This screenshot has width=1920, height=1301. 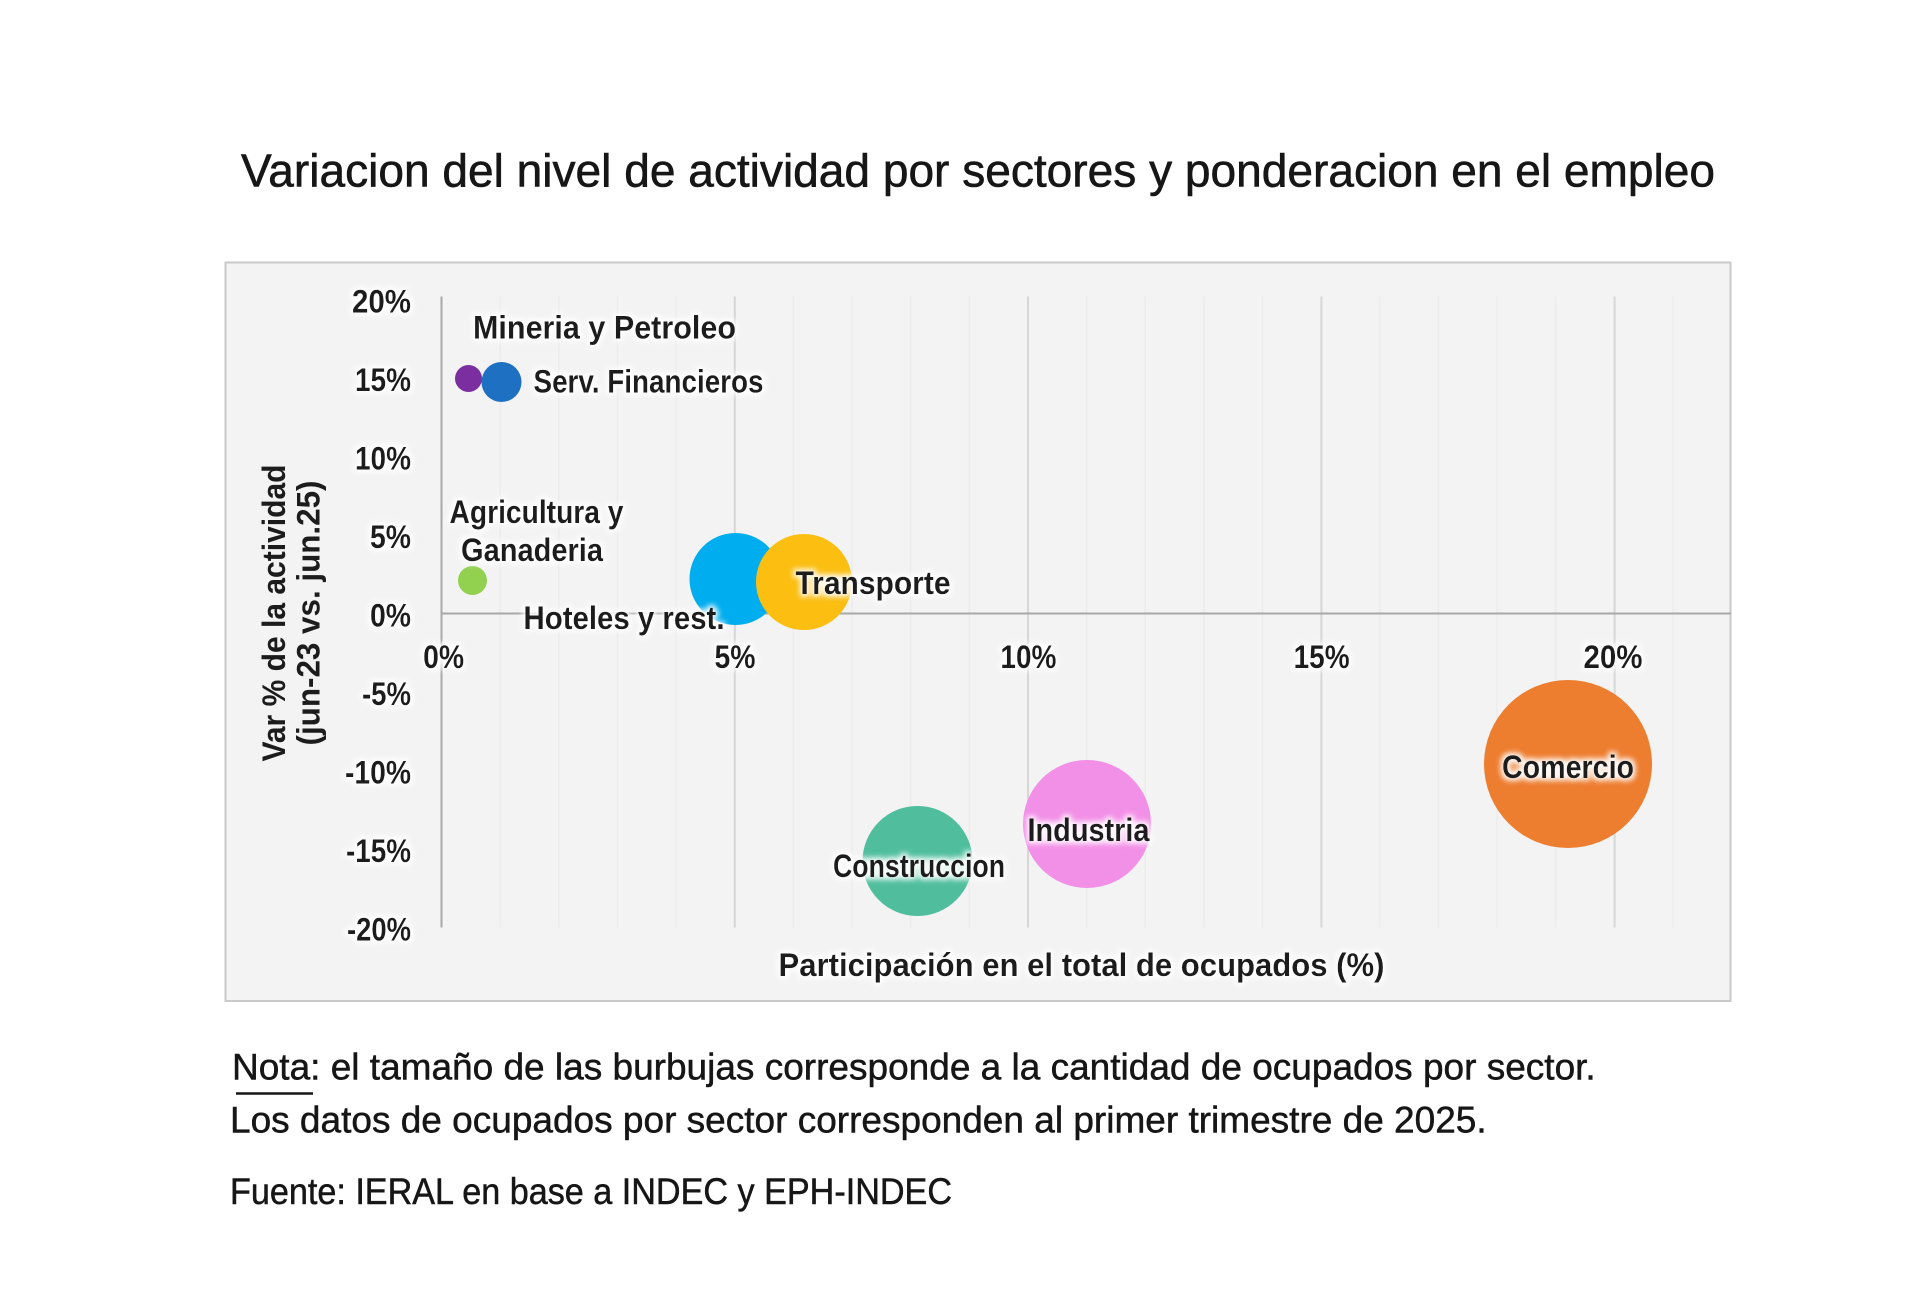 What do you see at coordinates (919, 866) in the screenshot?
I see `svg-text: Construccion` at bounding box center [919, 866].